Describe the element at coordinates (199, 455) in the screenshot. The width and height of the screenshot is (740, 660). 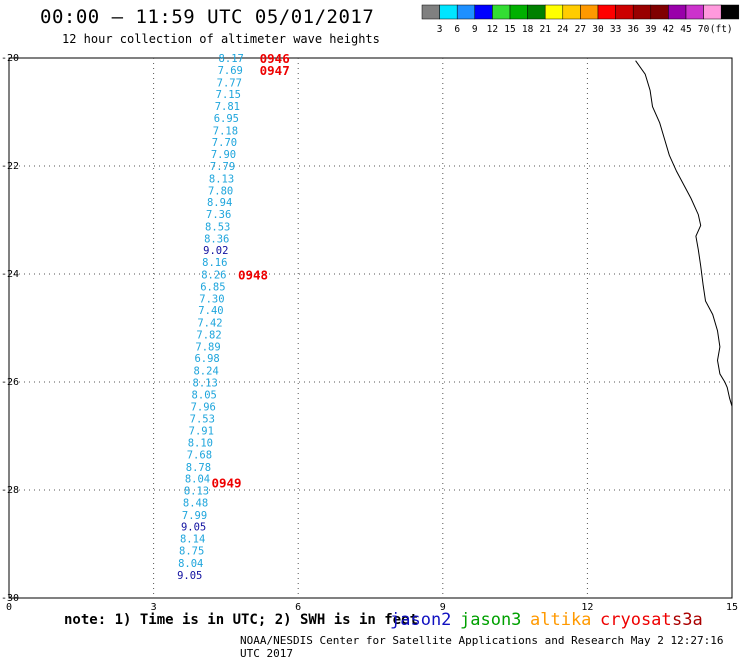
I see `wave-height-value: 7.68` at that location.